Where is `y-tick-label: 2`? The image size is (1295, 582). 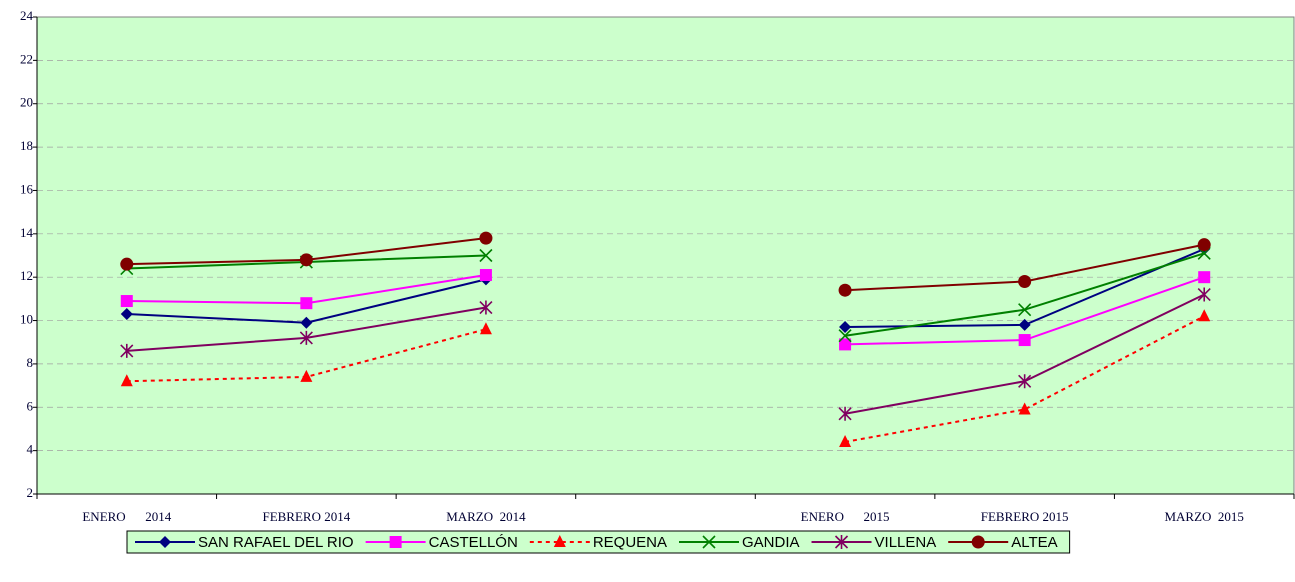 y-tick-label: 2 is located at coordinates (30, 492).